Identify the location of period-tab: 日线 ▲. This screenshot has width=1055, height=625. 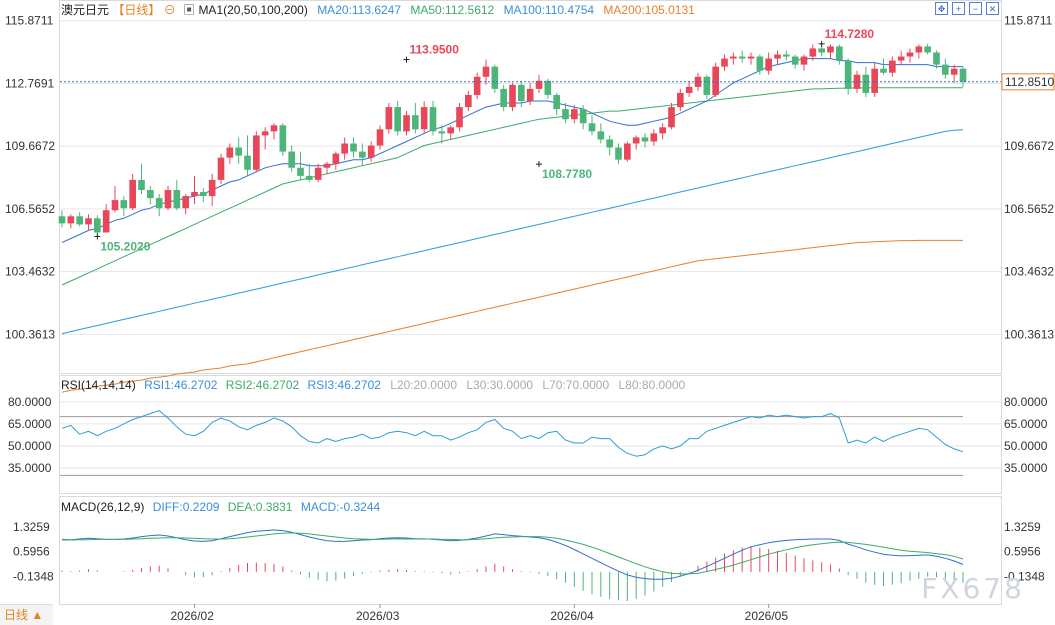
(27, 614).